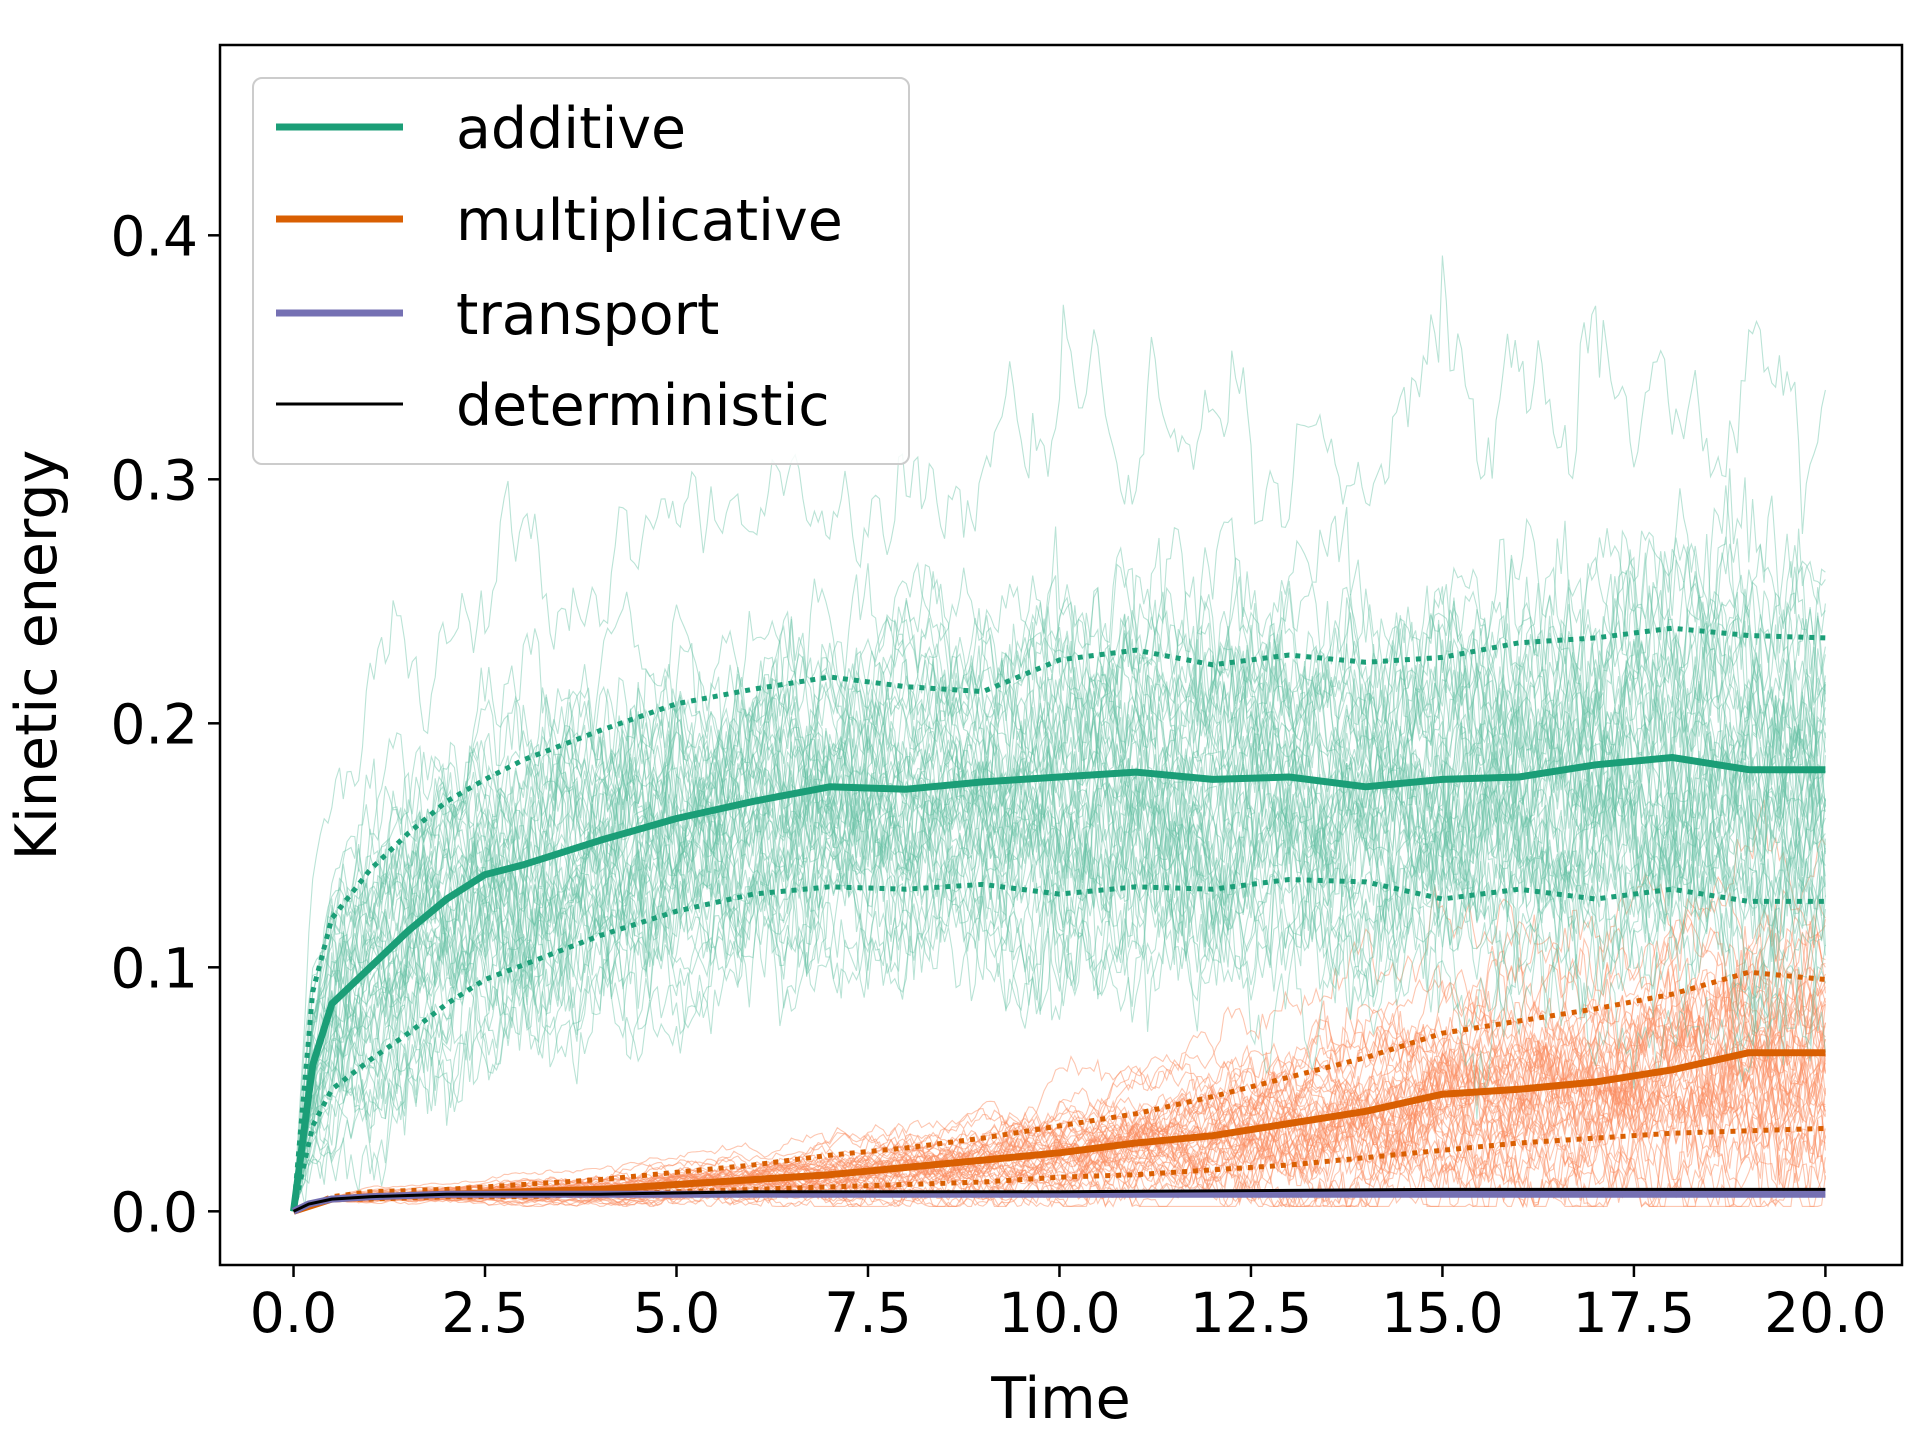  Describe the element at coordinates (154, 236) in the screenshot. I see `y-tick-label: 0.4` at that location.